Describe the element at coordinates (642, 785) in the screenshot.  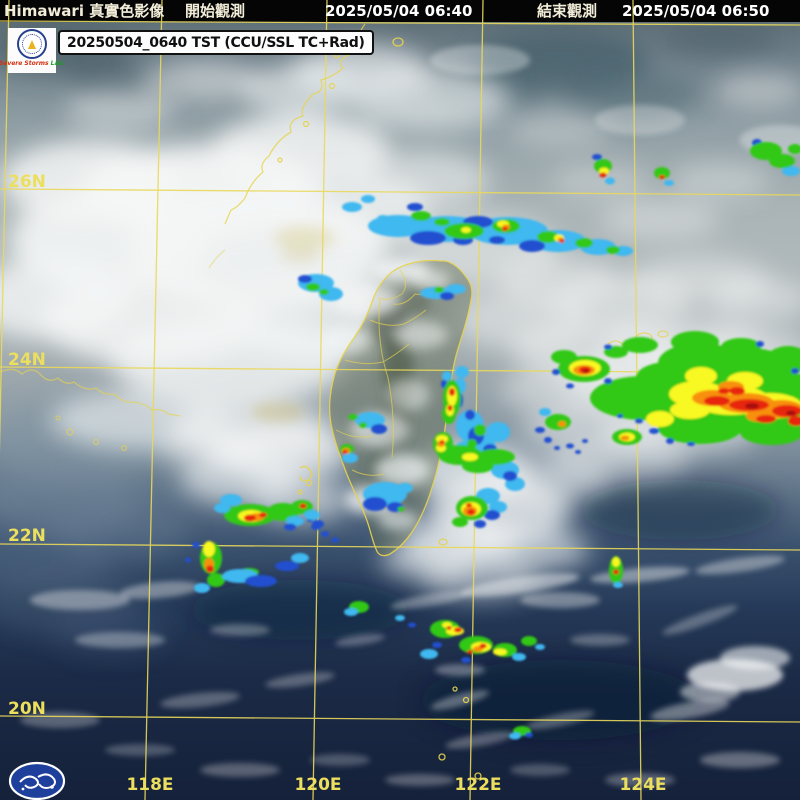
I see `lon-label-124e: 124E` at that location.